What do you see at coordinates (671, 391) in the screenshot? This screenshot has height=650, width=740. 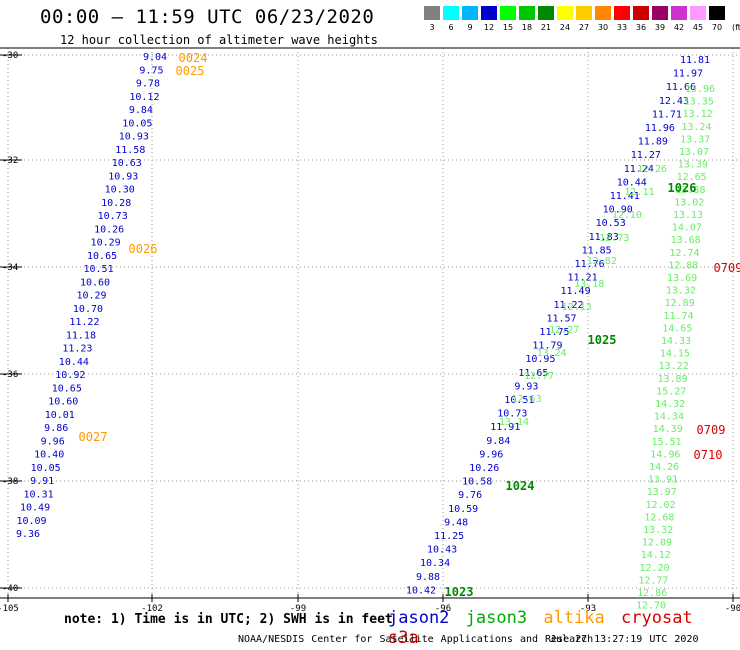 I see `track-value-jason3: 15.27` at bounding box center [671, 391].